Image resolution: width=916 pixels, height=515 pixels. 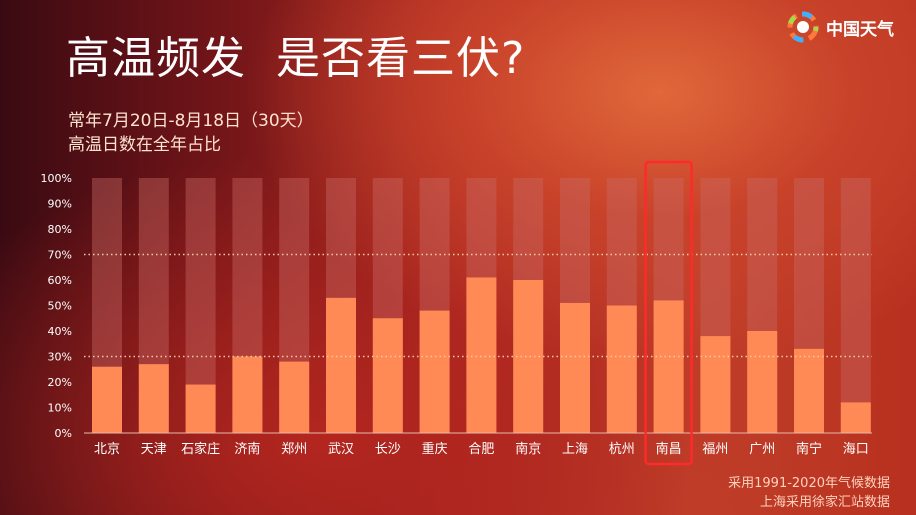 I want to click on y-tick-label: 80%, so click(x=60, y=229).